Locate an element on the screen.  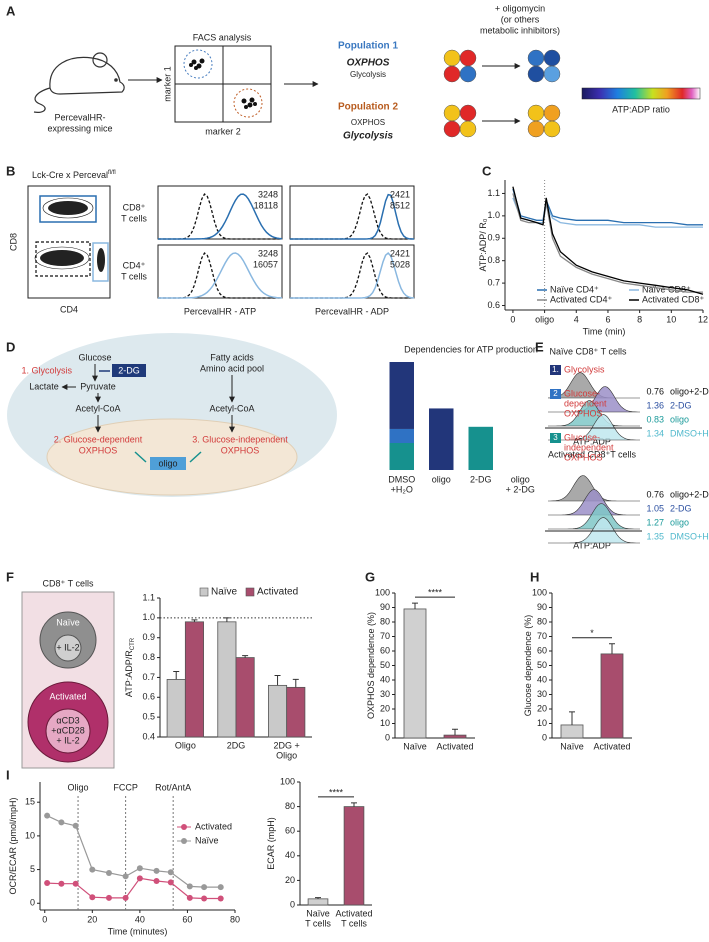
x-tick-label: 8 is located at coordinates (639, 319).